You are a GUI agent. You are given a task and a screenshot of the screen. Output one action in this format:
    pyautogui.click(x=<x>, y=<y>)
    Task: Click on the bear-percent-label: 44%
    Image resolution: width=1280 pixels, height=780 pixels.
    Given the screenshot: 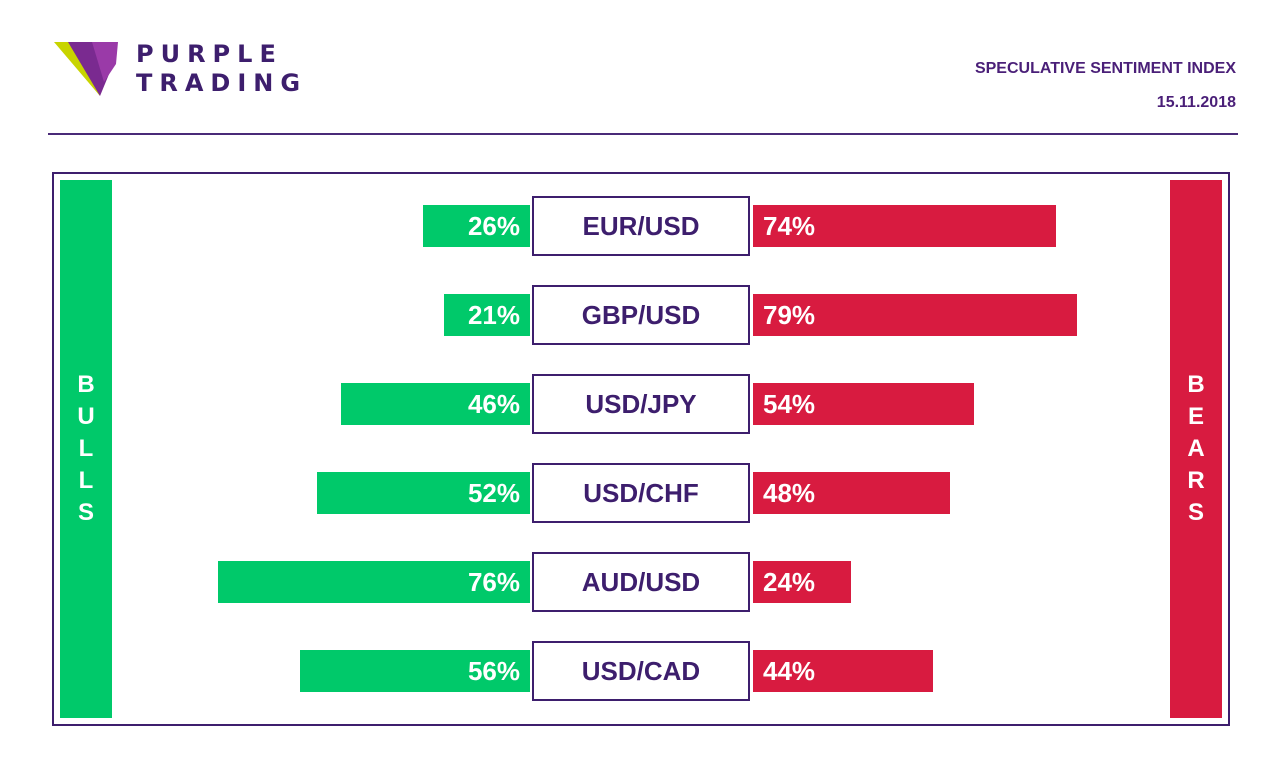 What is the action you would take?
    pyautogui.click(x=789, y=671)
    